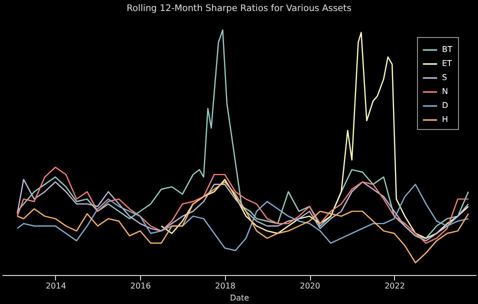  I want to click on x-tick-label: 2022, so click(394, 286).